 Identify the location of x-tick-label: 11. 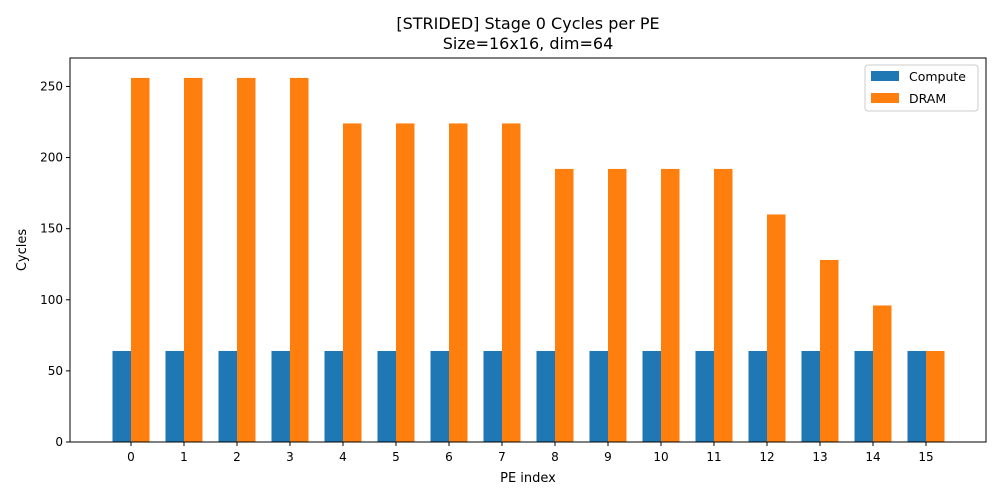
(713, 457).